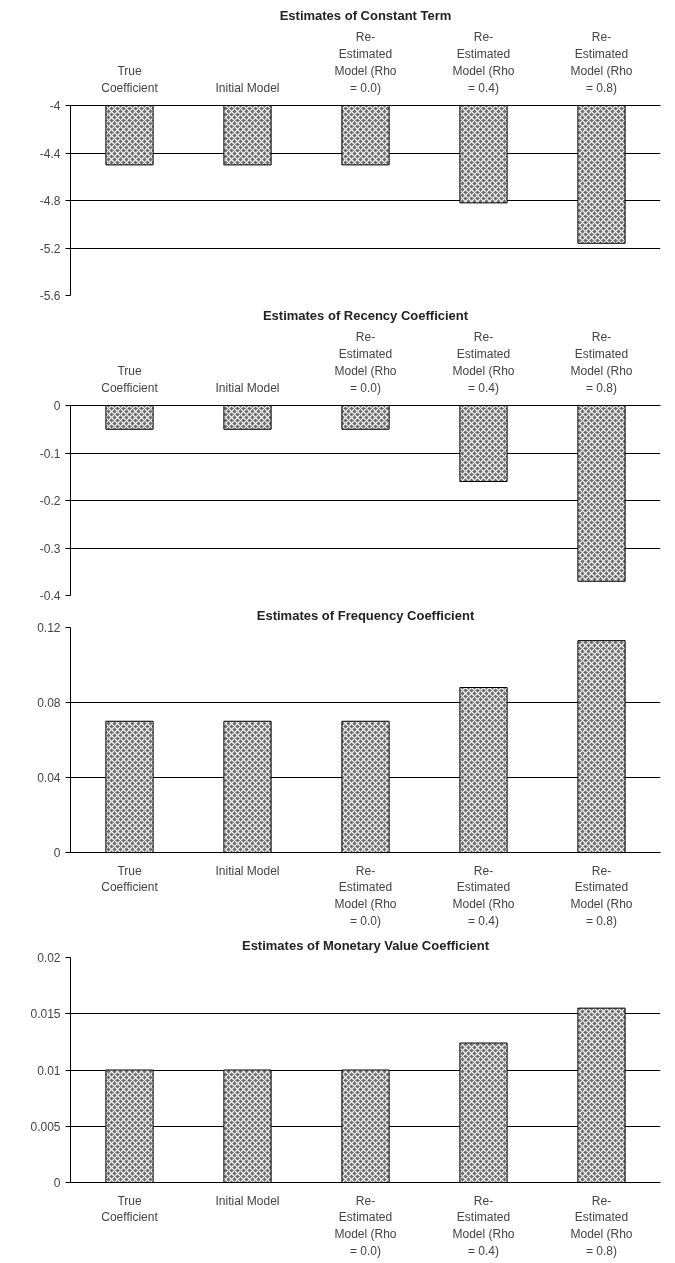 This screenshot has width=675, height=1263. I want to click on y-tick-label: 0.02, so click(49, 958).